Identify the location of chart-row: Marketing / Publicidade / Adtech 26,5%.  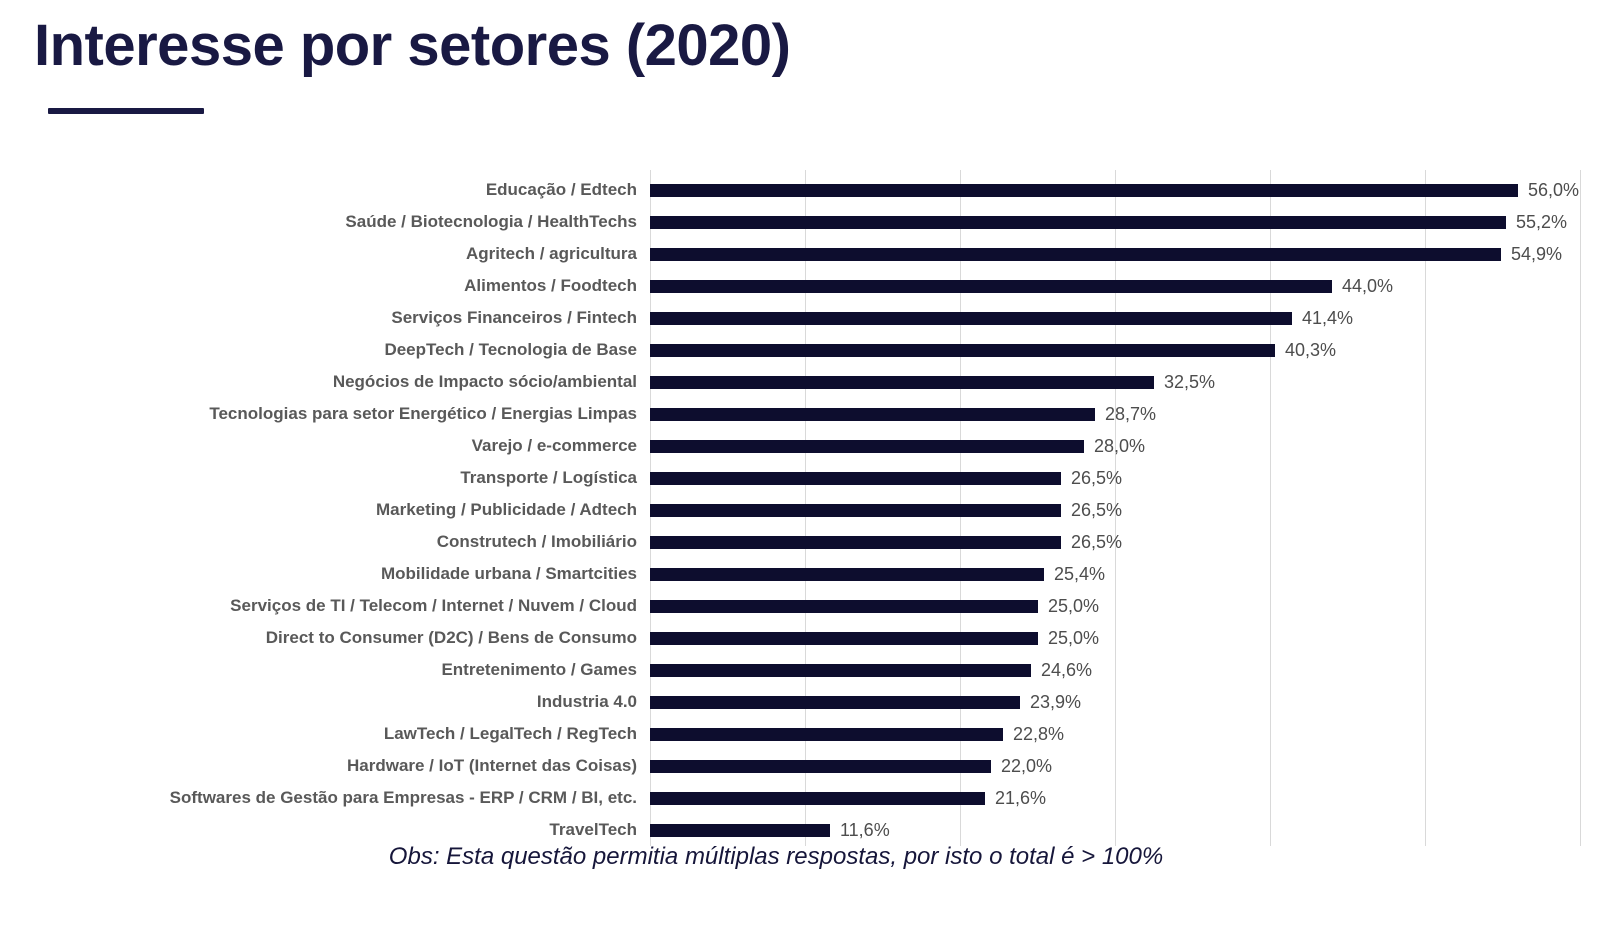
(848, 510).